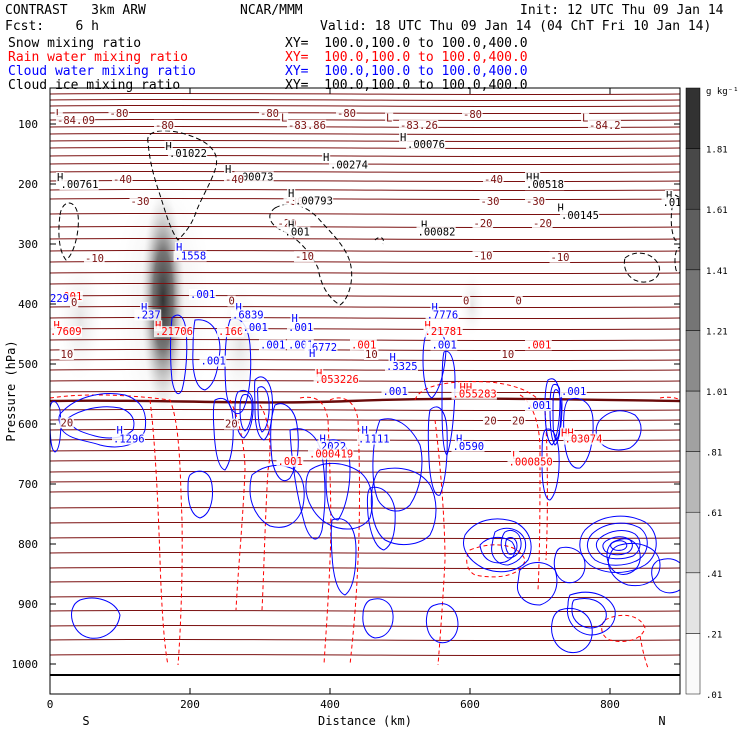  I want to click on contour-label: .00761, so click(80, 185).